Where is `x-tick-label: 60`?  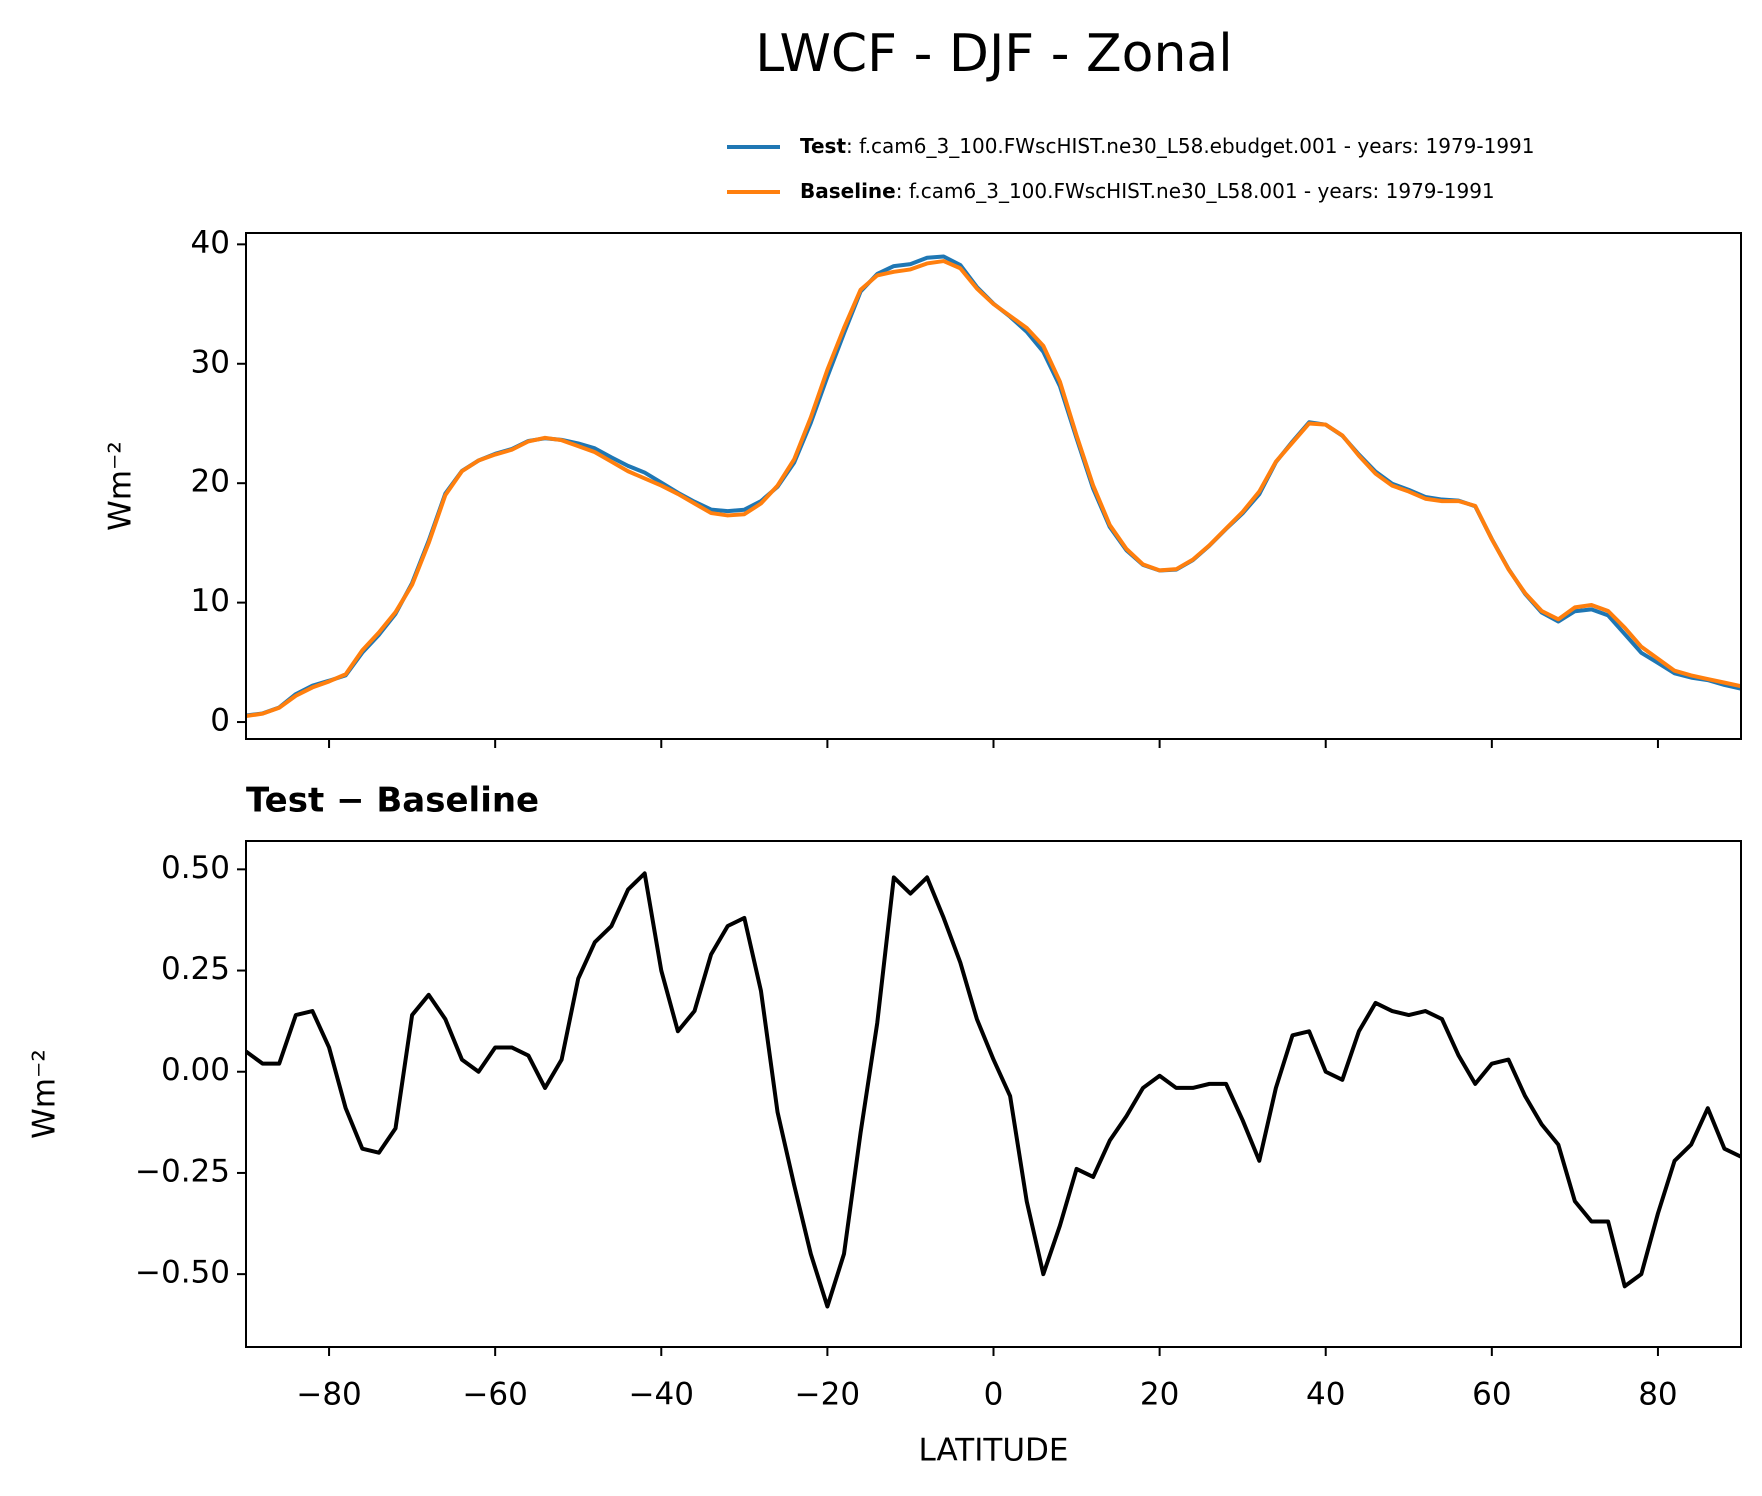
x-tick-label: 60 is located at coordinates (1491, 1395).